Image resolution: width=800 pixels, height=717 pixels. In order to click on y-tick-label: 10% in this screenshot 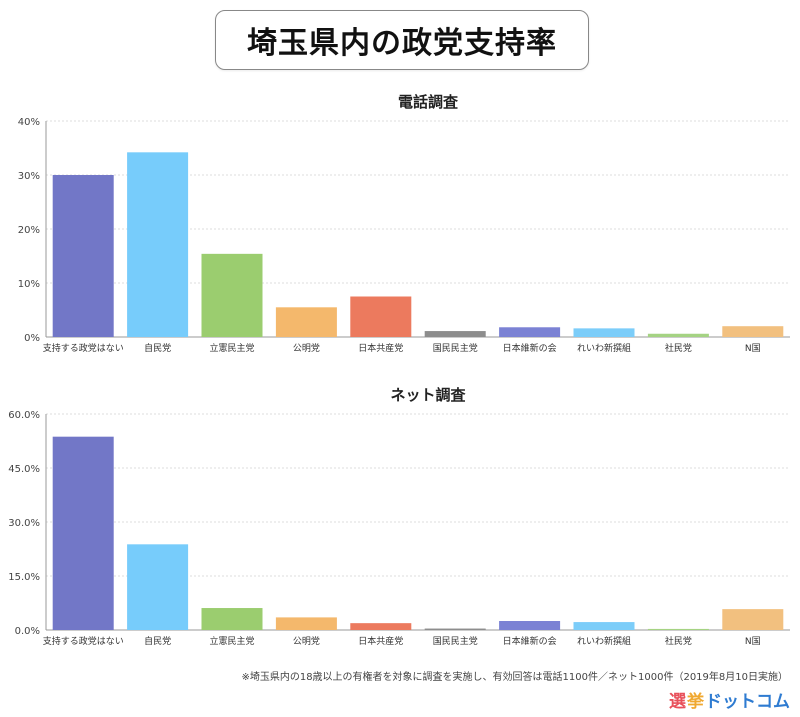, I will do `click(29, 284)`.